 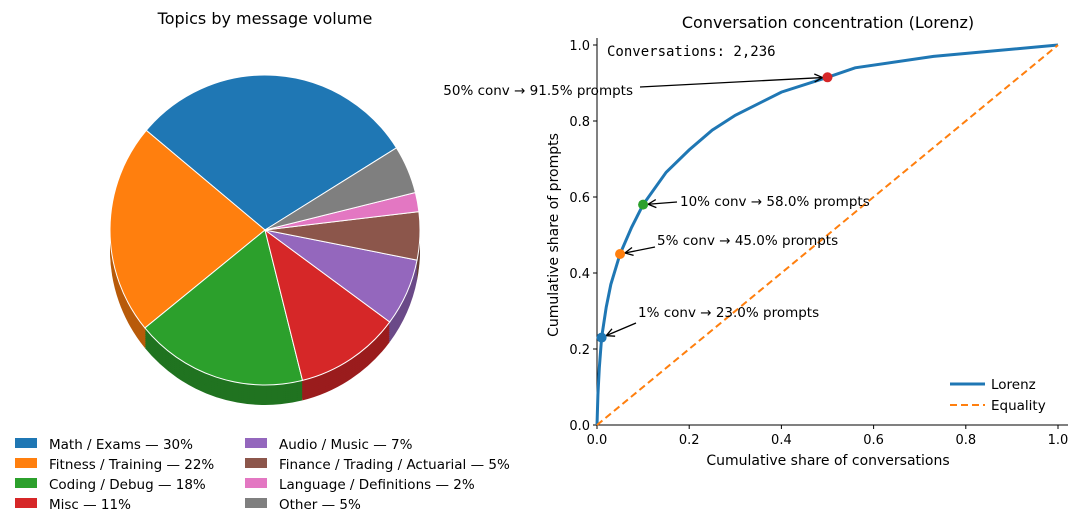 What do you see at coordinates (554, 235) in the screenshot?
I see `y-axis-label: Cumulative share of prompts` at bounding box center [554, 235].